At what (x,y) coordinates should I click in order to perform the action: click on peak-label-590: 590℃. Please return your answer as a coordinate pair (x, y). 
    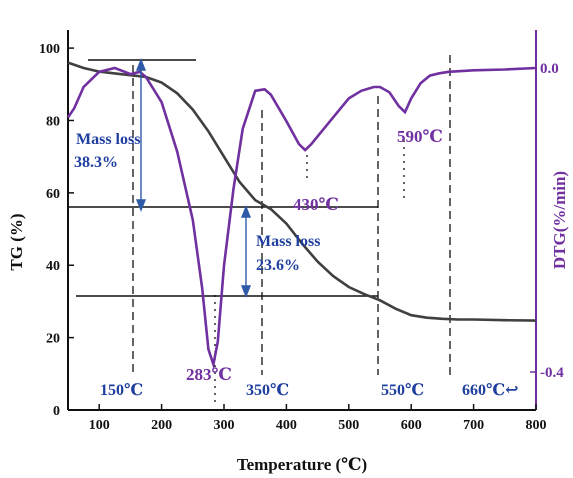
    Looking at the image, I should click on (420, 136).